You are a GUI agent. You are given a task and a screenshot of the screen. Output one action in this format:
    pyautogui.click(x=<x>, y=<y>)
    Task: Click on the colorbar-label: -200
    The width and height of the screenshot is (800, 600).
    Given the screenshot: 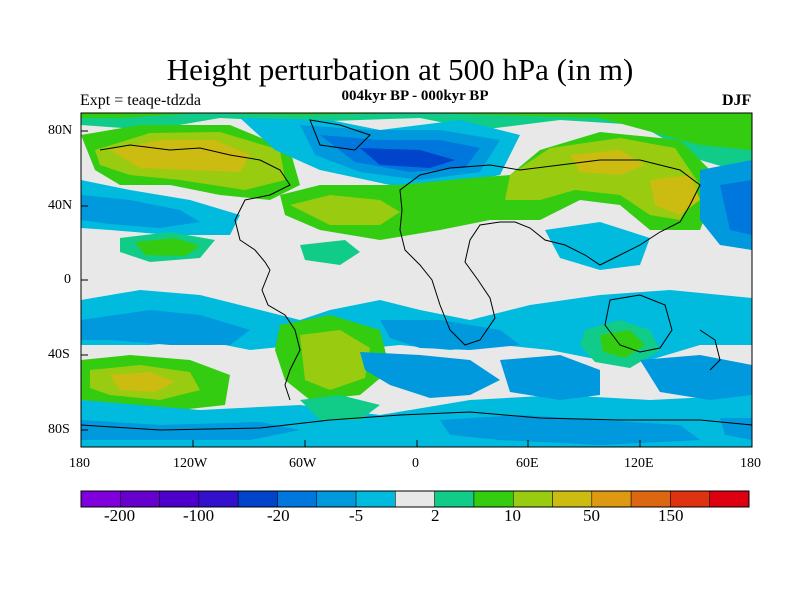 What is the action you would take?
    pyautogui.click(x=120, y=515)
    